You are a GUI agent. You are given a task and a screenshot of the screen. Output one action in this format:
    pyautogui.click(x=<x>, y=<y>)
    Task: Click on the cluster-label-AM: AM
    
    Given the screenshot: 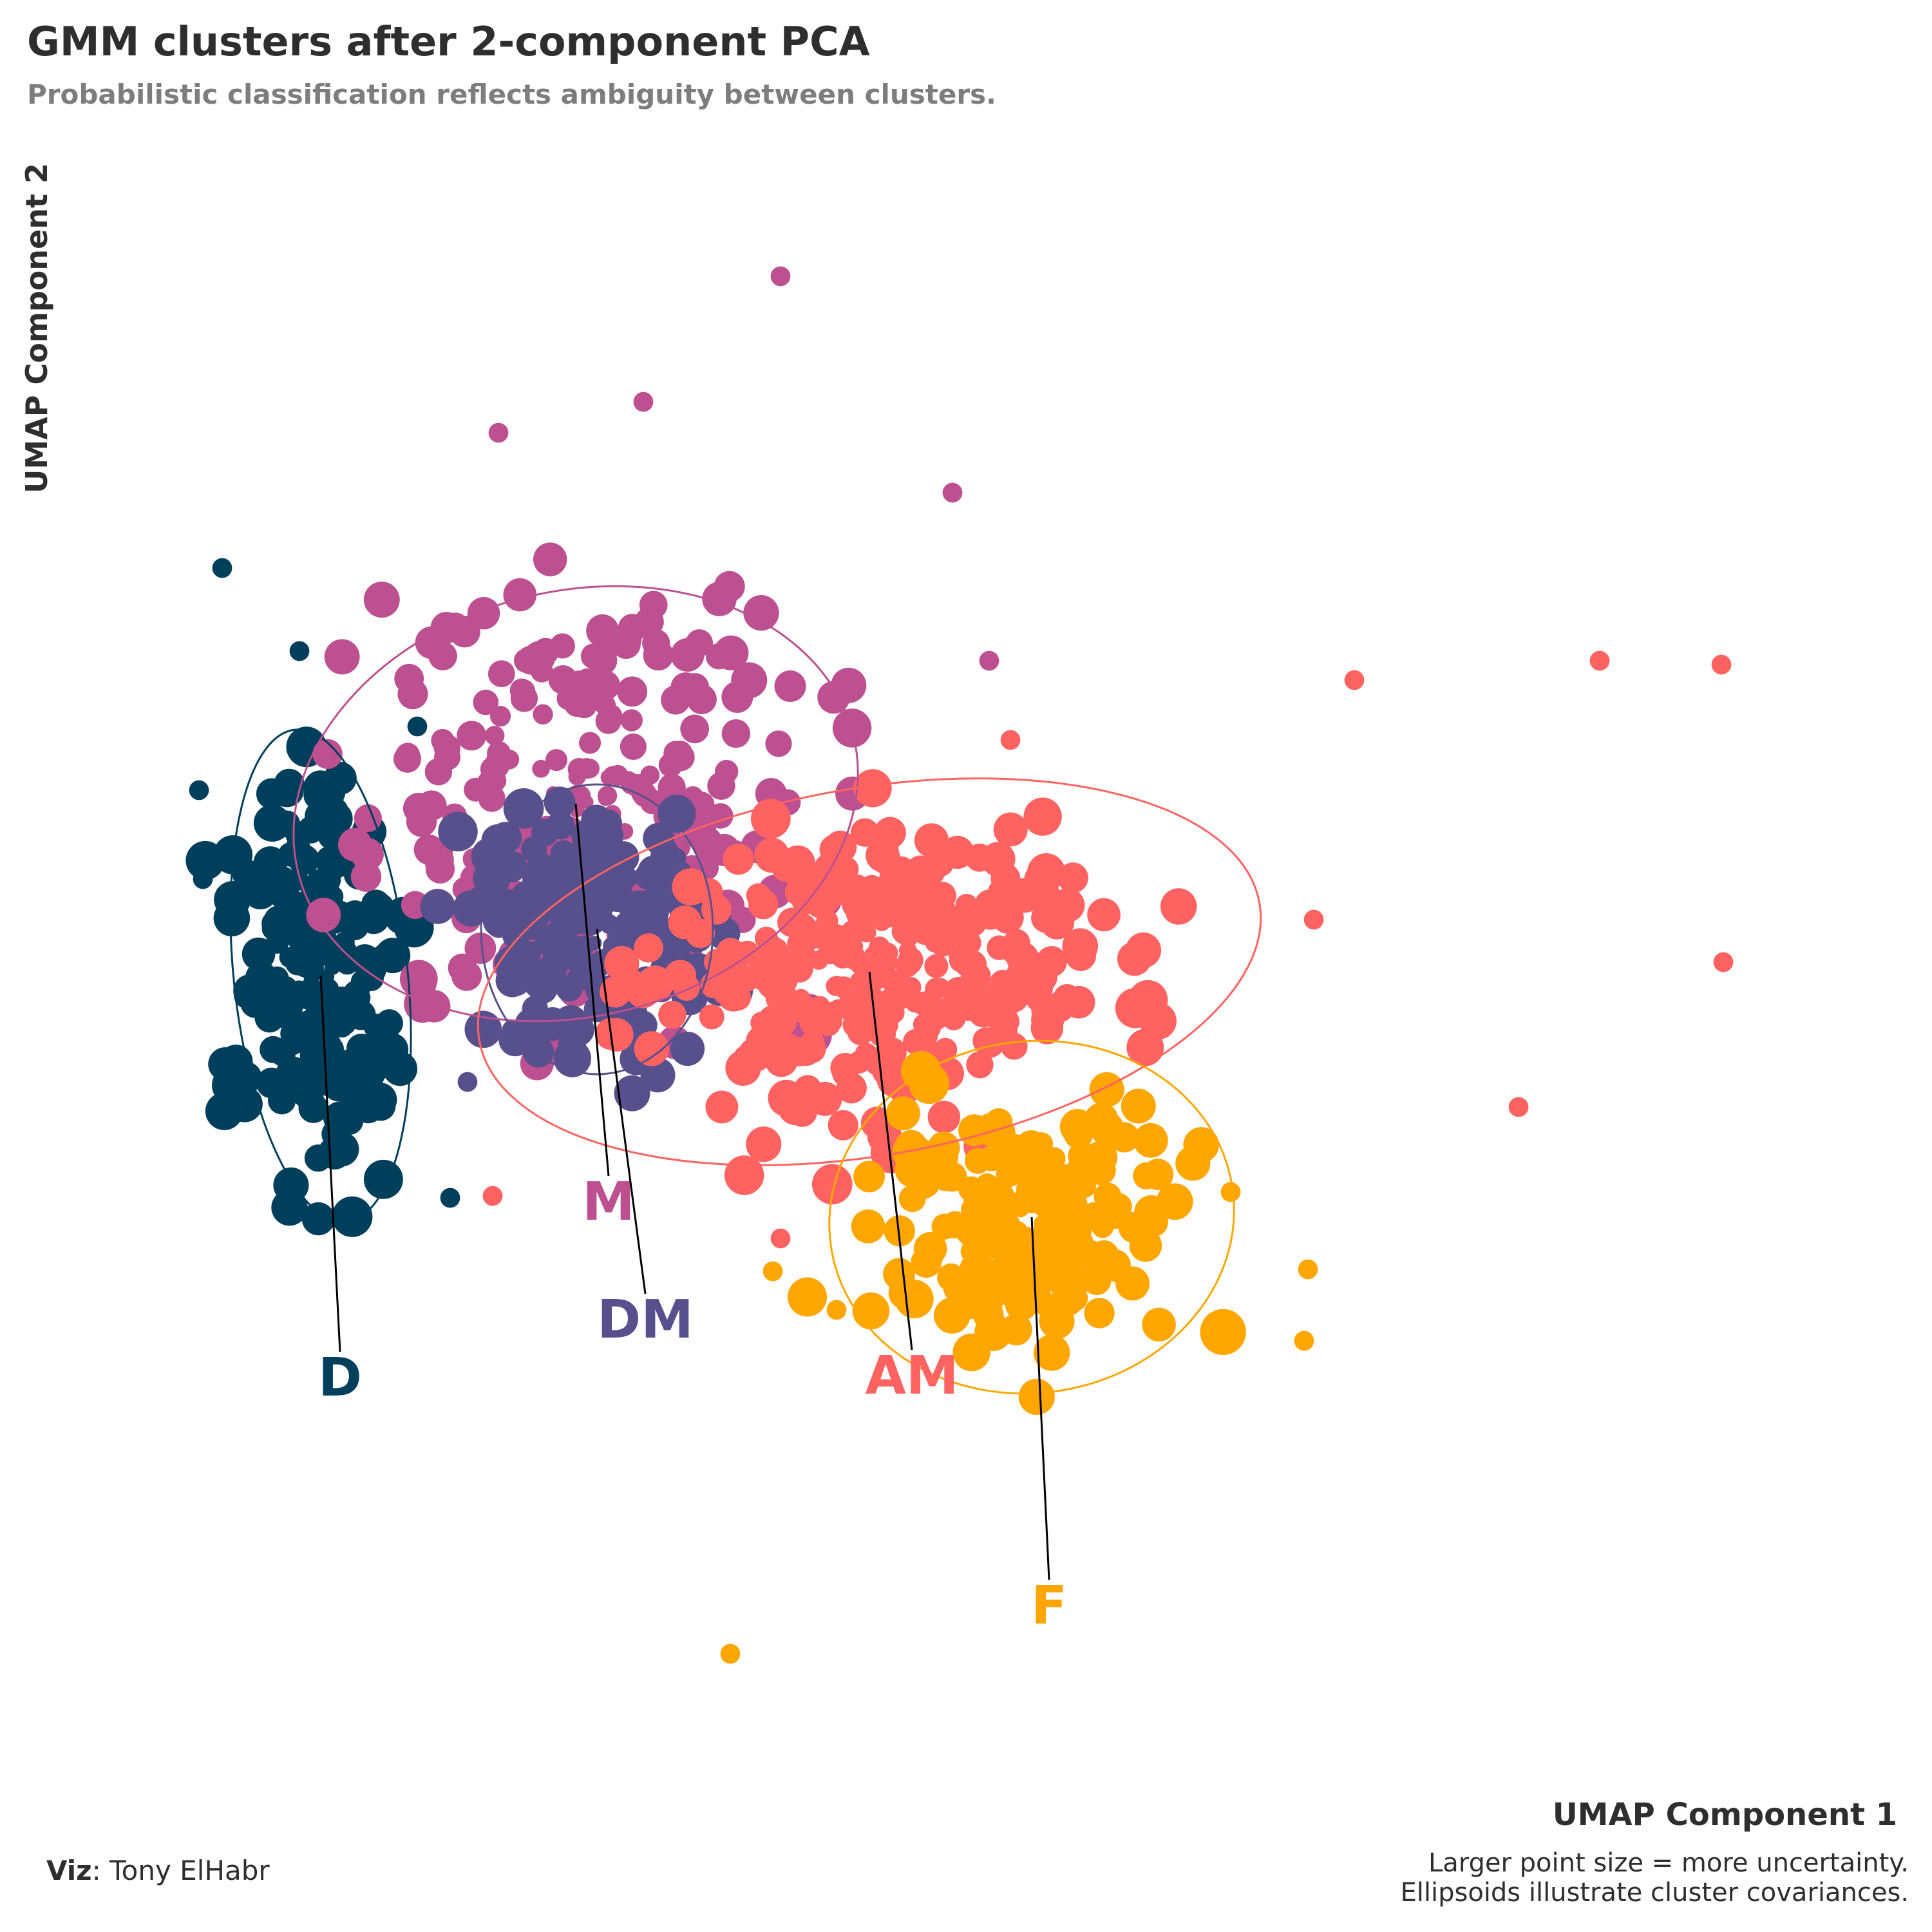 What is the action you would take?
    pyautogui.click(x=911, y=1376)
    